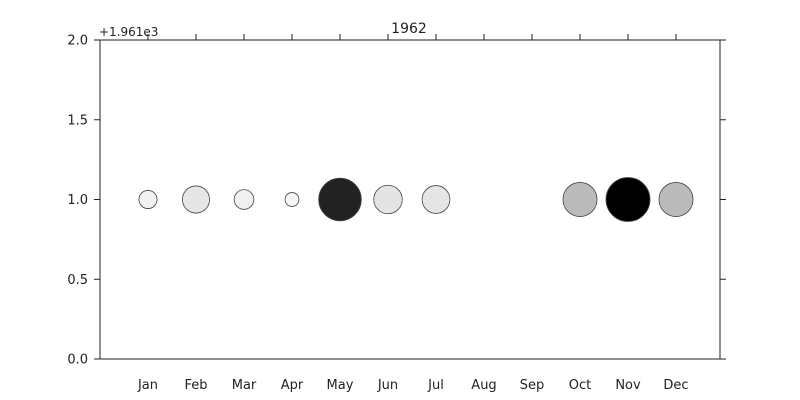 This screenshot has width=800, height=400. What do you see at coordinates (340, 199) in the screenshot?
I see `point-may` at bounding box center [340, 199].